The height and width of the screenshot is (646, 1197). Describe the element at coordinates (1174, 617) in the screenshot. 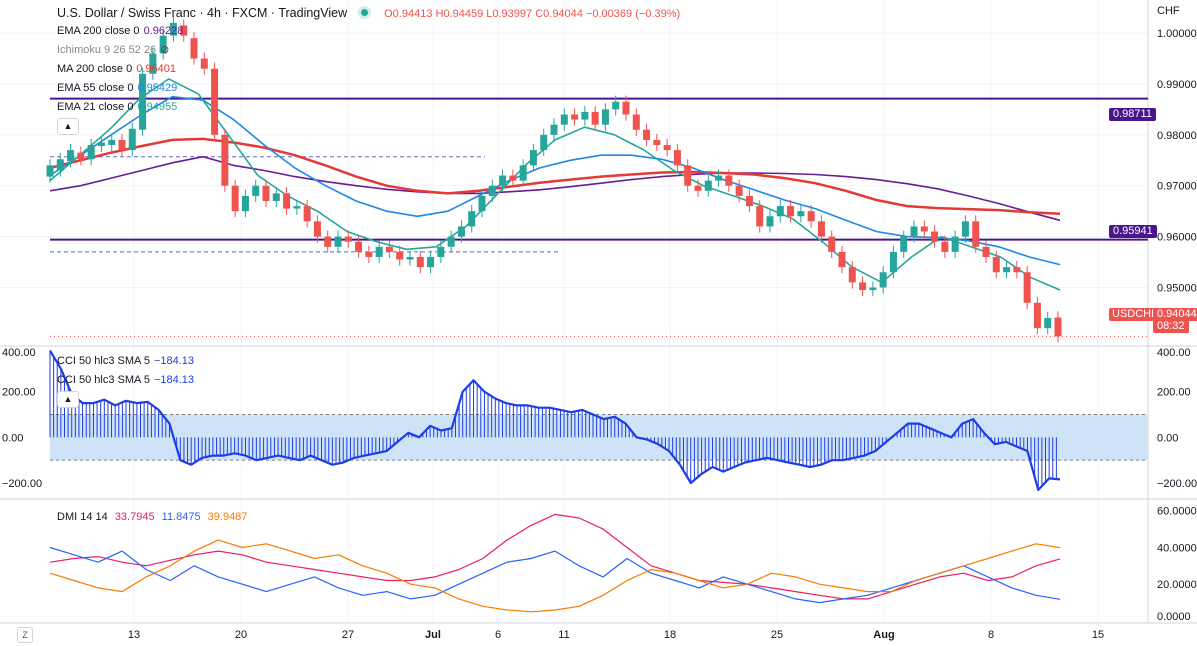

I see `y-tick-label: 0.0000` at that location.